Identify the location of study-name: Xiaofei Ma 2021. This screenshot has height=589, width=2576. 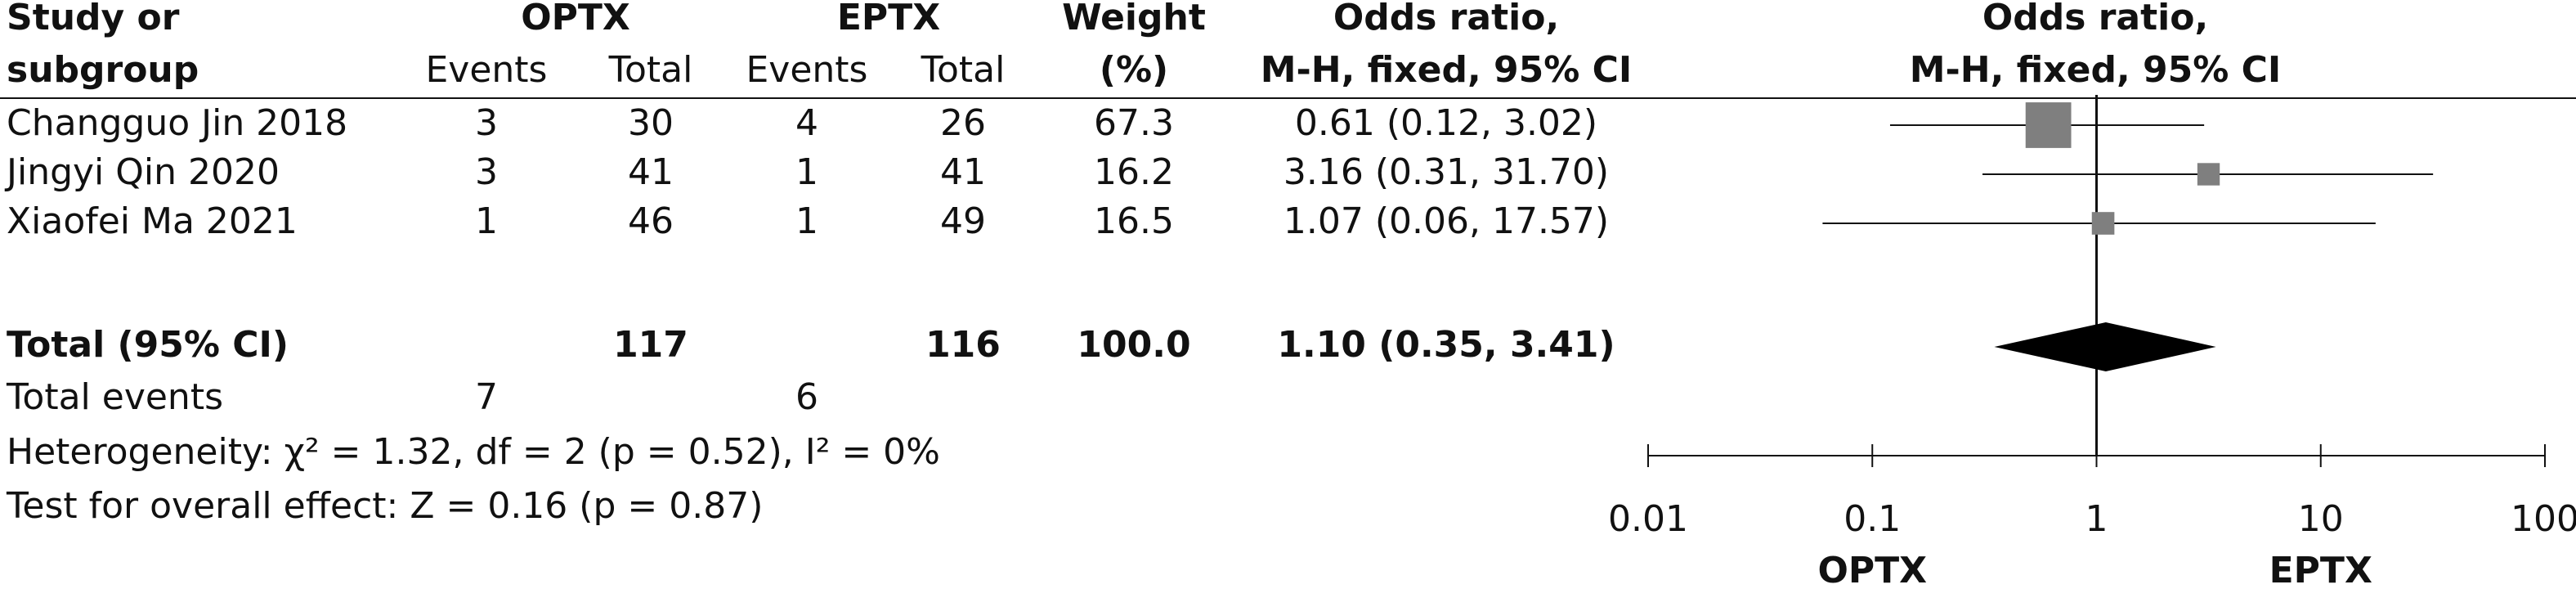
(152, 221).